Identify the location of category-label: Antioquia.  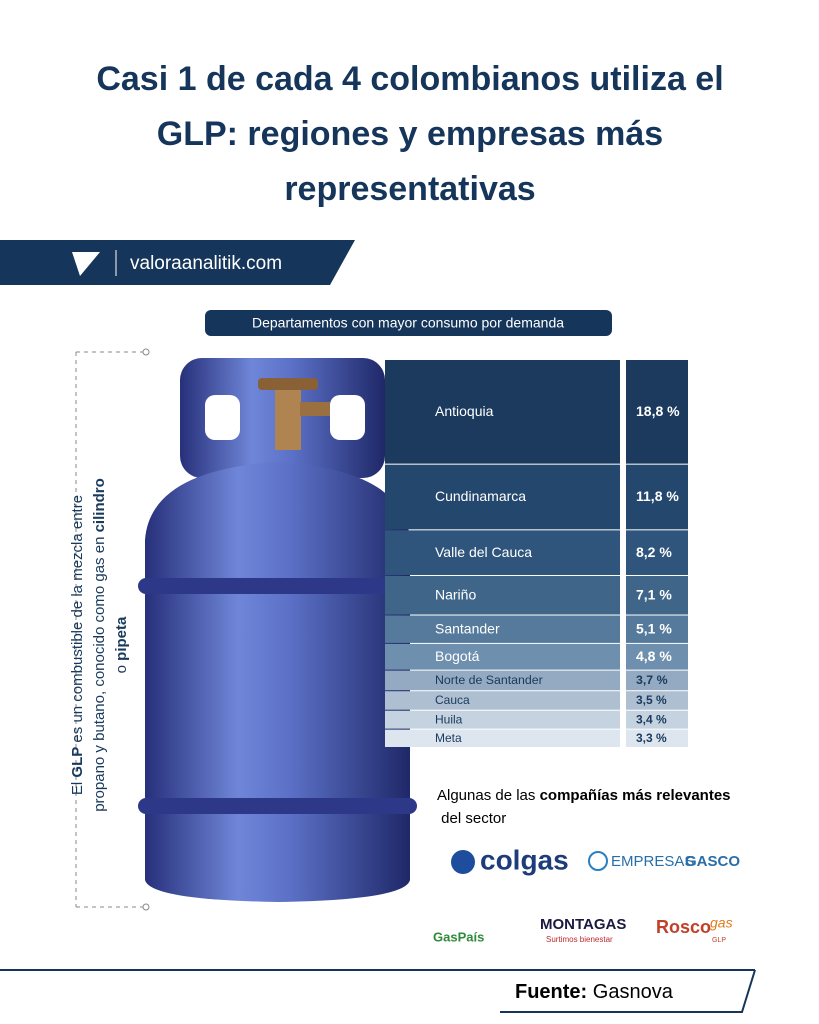
(464, 411).